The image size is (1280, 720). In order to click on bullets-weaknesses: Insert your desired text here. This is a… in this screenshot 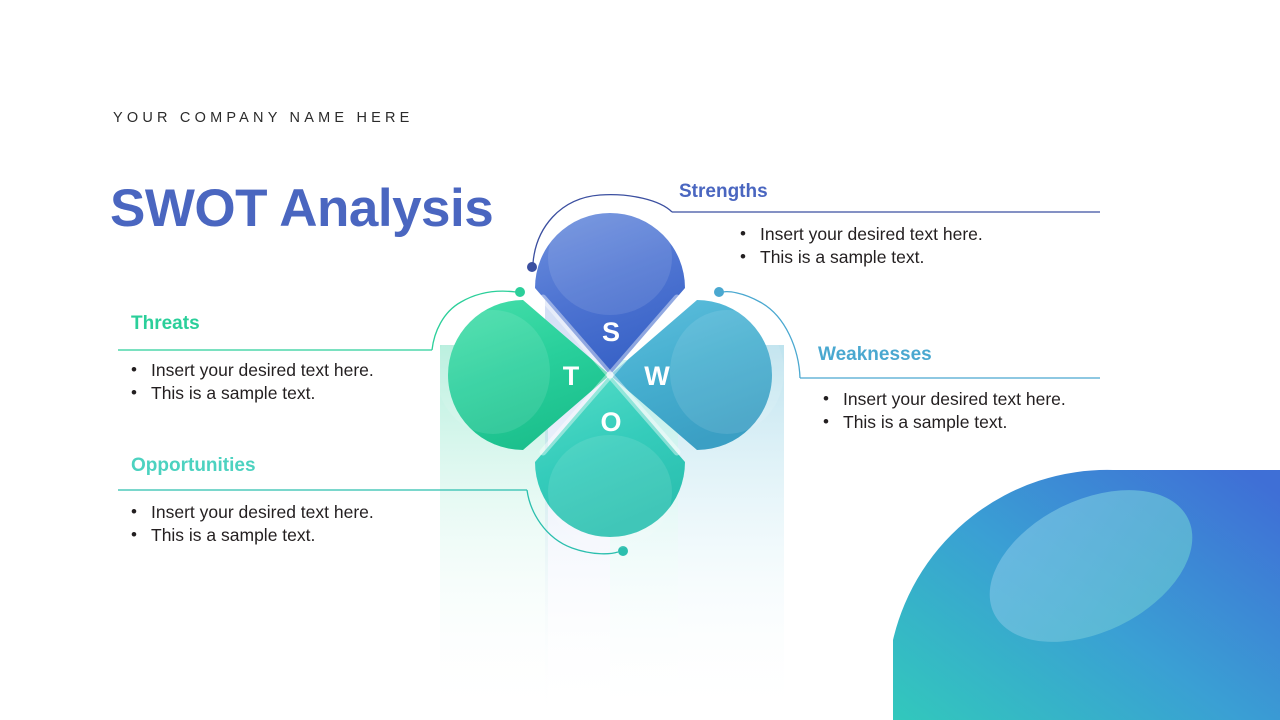, I will do `click(944, 410)`.